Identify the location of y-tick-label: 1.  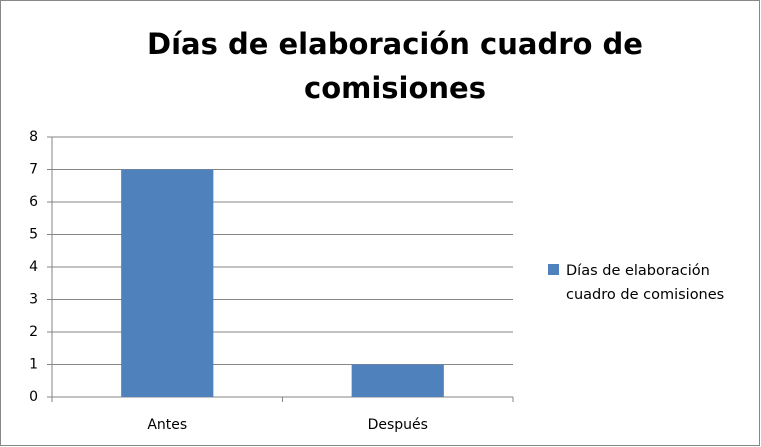
(33, 365).